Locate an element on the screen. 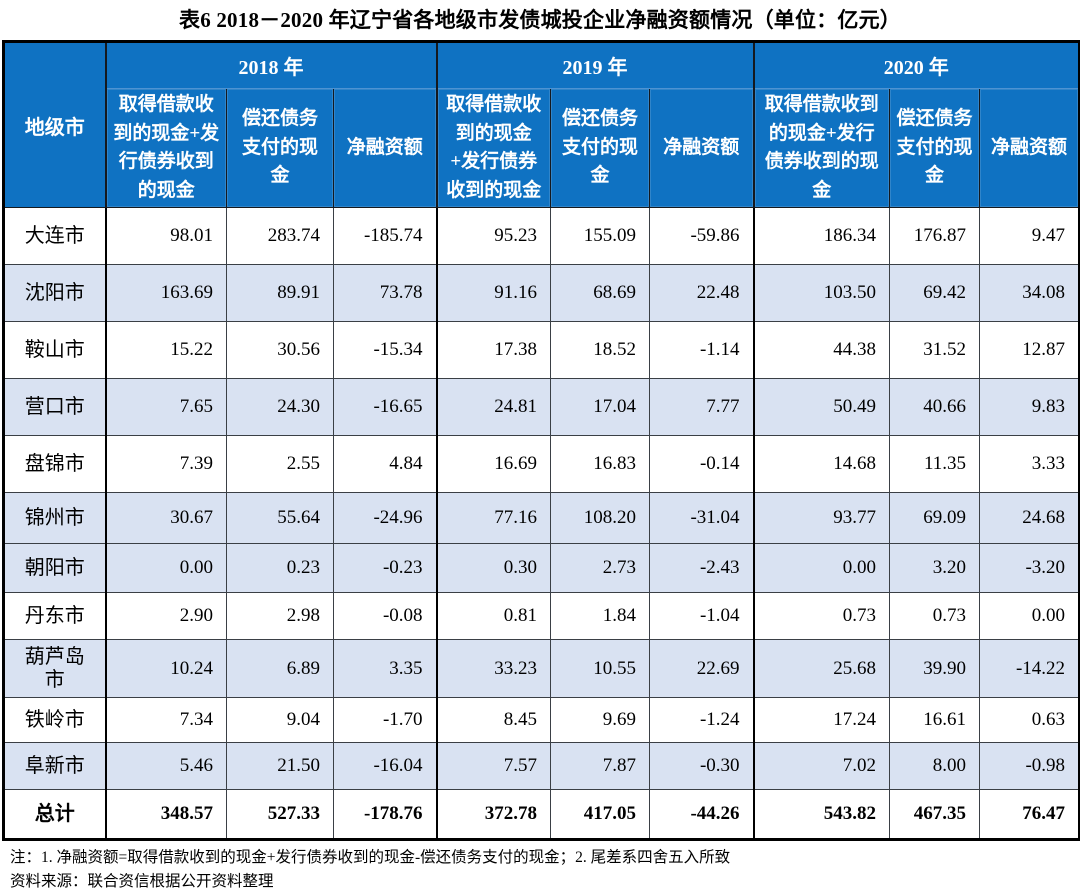  value-cell: 39.90 is located at coordinates (935, 668).